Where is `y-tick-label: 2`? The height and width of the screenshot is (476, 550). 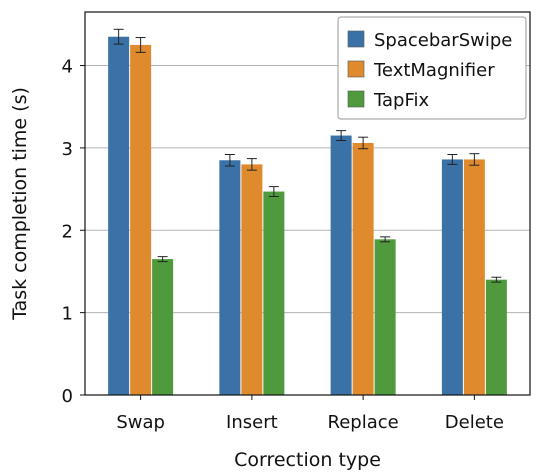
y-tick-label: 2 is located at coordinates (67, 231).